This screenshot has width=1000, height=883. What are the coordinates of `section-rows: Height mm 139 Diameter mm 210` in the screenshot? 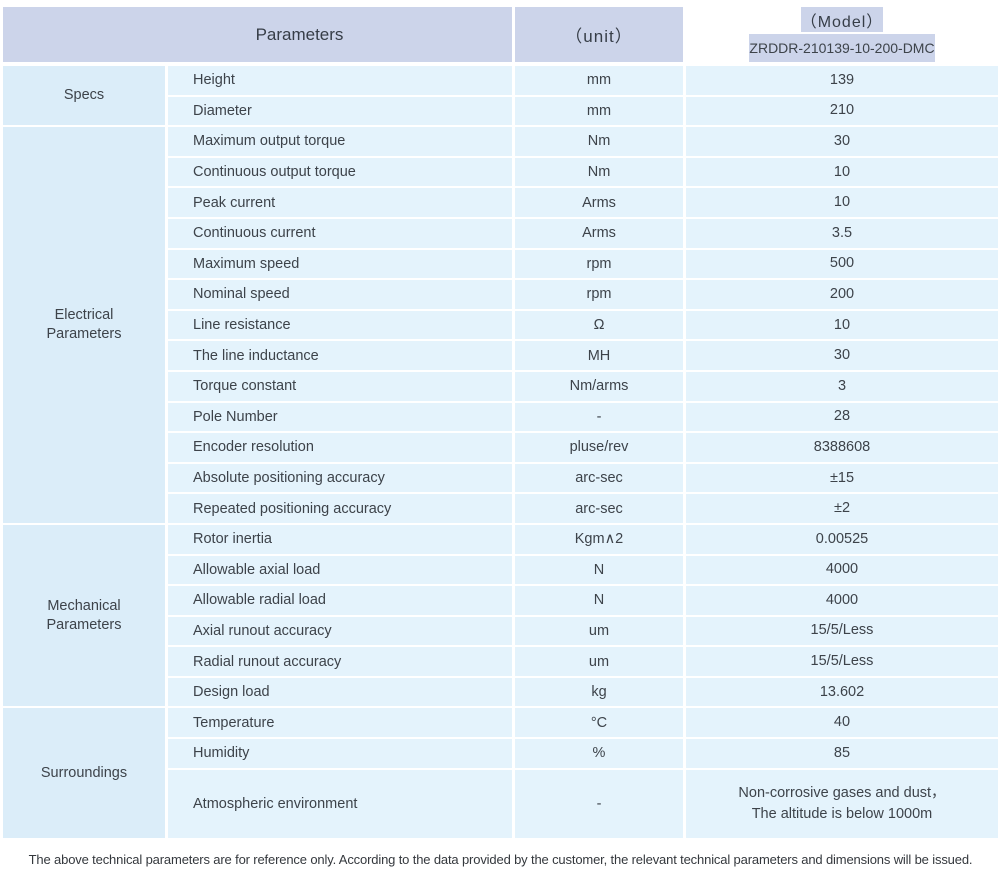 It's located at (583, 96).